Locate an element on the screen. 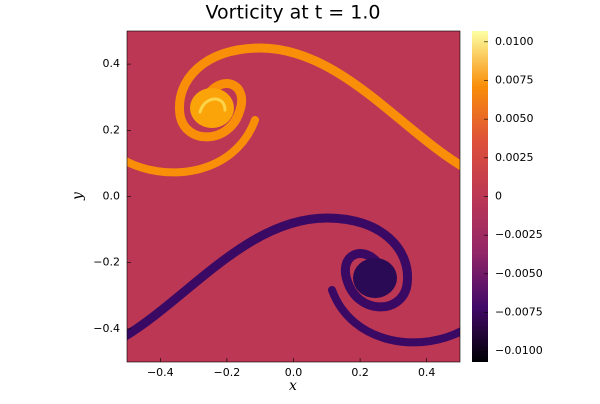 This screenshot has height=404, width=600. x-tick-label: 0.0 is located at coordinates (294, 372).